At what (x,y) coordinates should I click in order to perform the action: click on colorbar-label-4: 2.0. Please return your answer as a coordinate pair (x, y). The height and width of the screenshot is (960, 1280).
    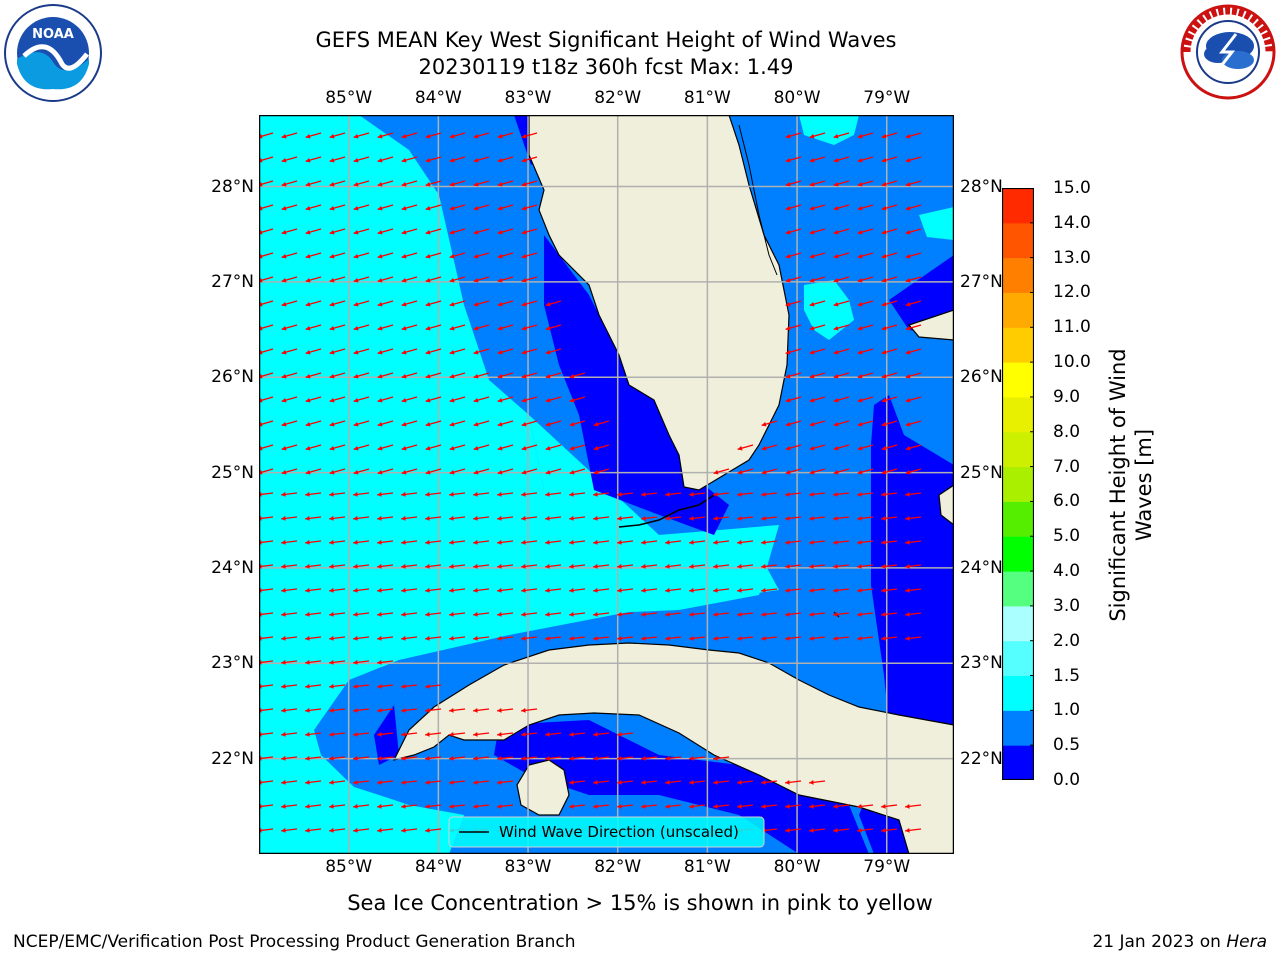
    Looking at the image, I should click on (1067, 640).